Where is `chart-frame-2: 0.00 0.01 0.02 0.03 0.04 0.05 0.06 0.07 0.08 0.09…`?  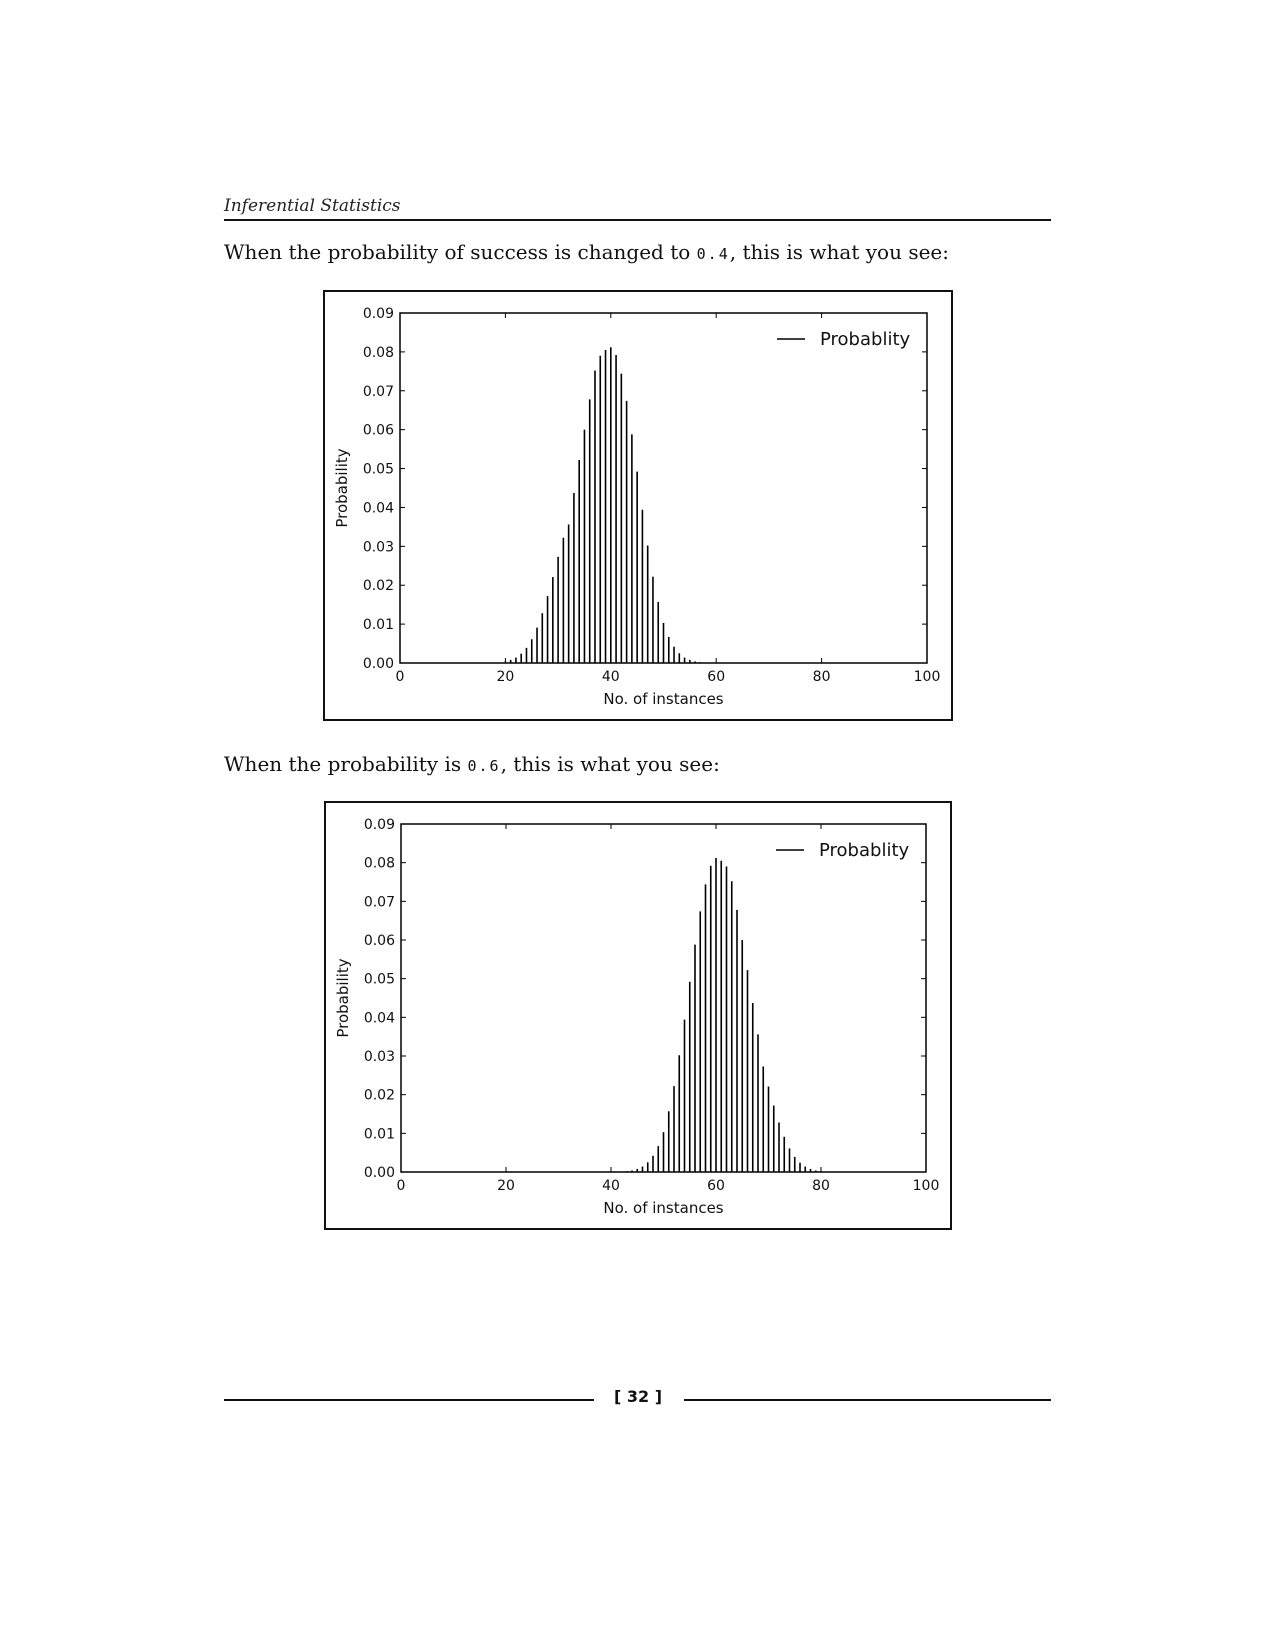 chart-frame-2: 0.00 0.01 0.02 0.03 0.04 0.05 0.06 0.07 0.08 0.09… is located at coordinates (638, 1015).